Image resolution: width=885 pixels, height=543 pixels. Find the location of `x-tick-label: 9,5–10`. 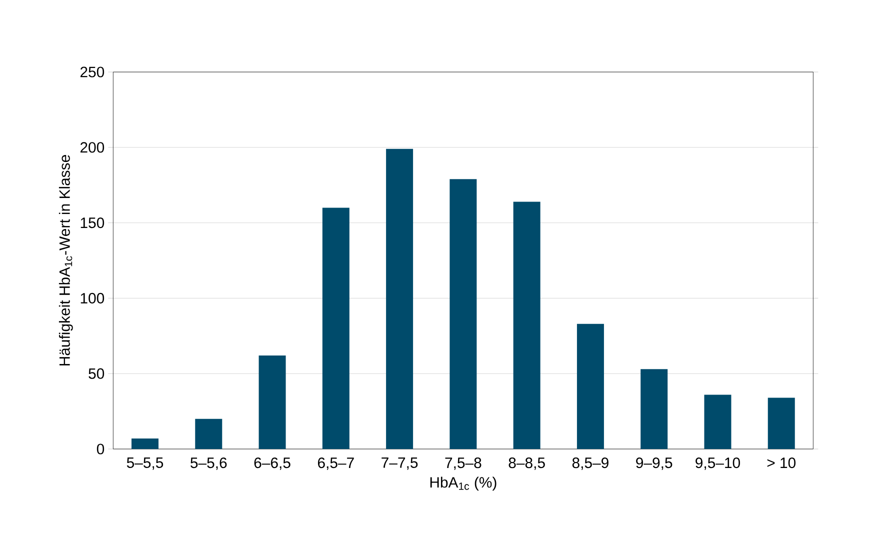

x-tick-label: 9,5–10 is located at coordinates (718, 464).